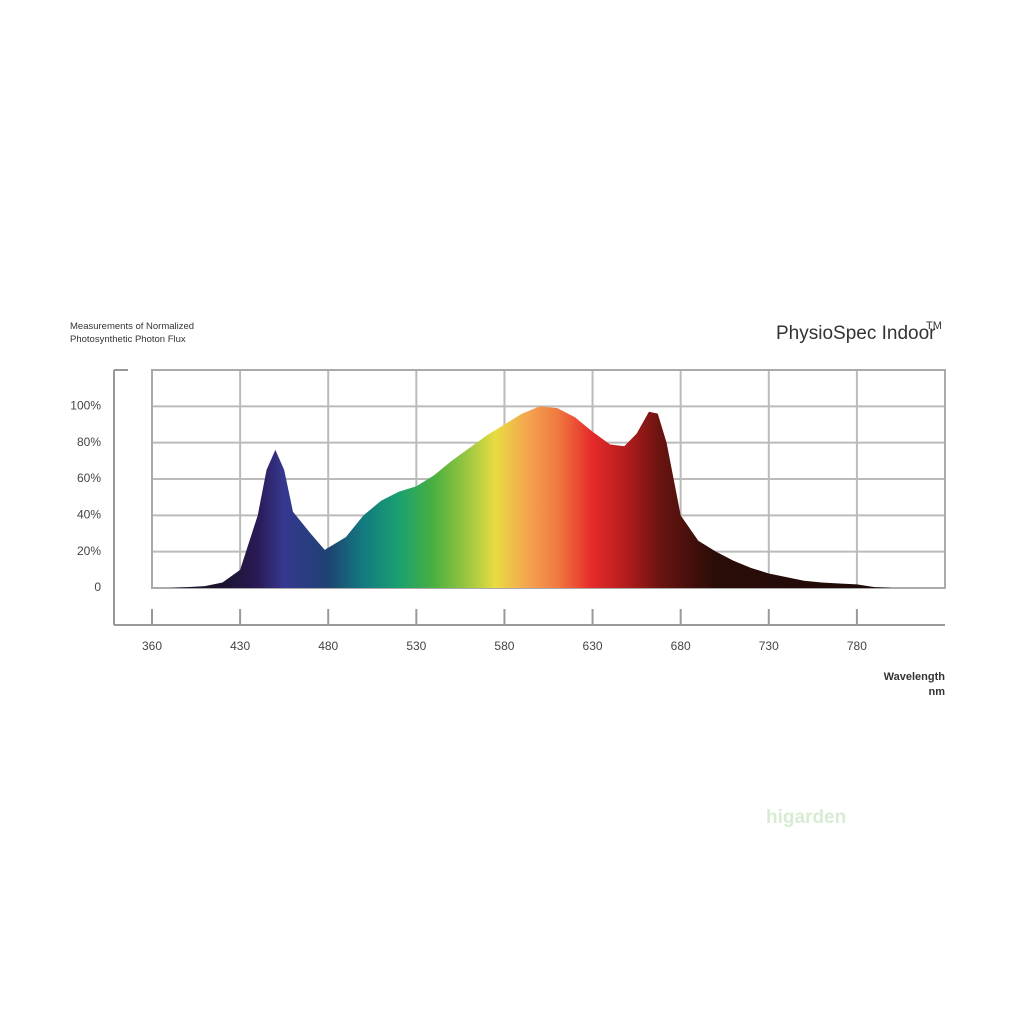 The height and width of the screenshot is (1024, 1024). What do you see at coordinates (504, 646) in the screenshot?
I see `x-tick-label: 580` at bounding box center [504, 646].